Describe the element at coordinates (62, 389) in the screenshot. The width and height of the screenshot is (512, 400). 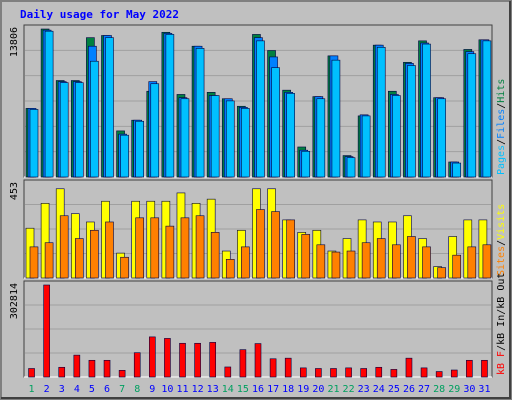
I see `x-label-day-3: 3` at that location.